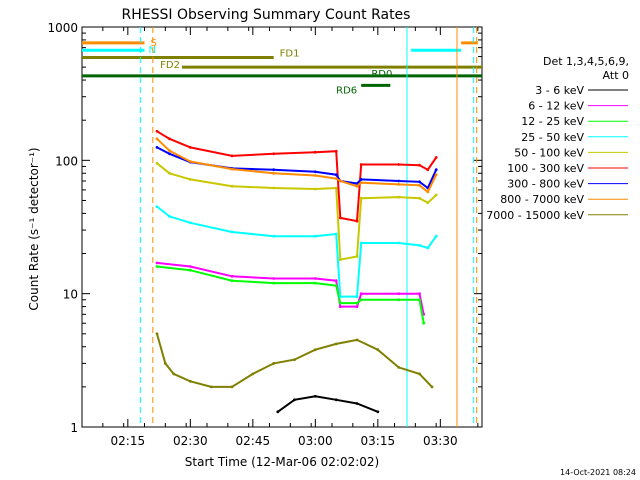  I want to click on x-tick-label: 02:30, so click(190, 441).